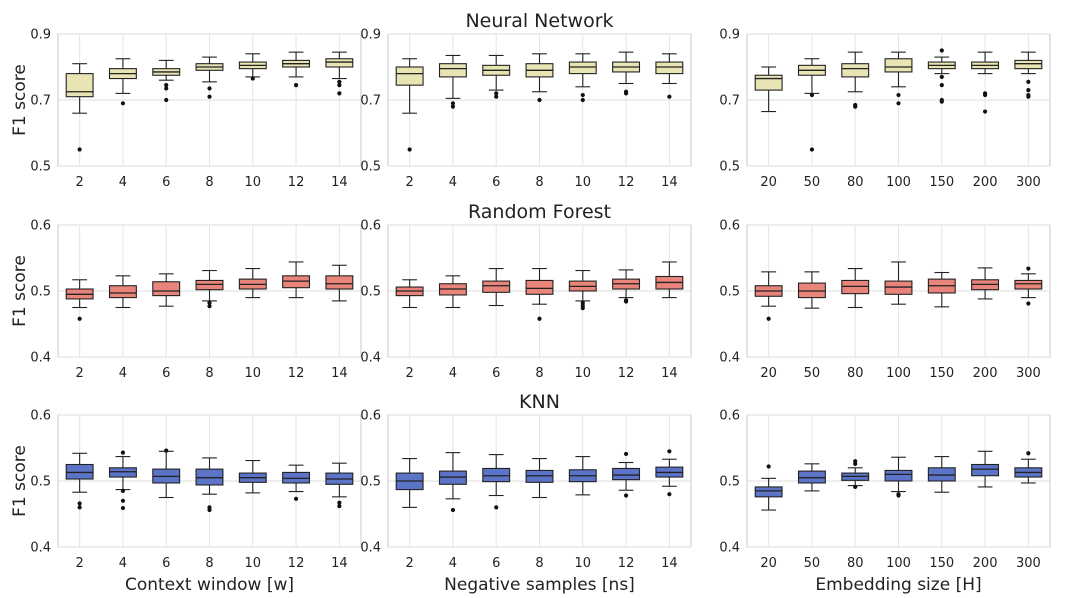 The width and height of the screenshot is (1068, 598). Describe the element at coordinates (539, 21) in the screenshot. I see `panel-title: Neural Network` at that location.